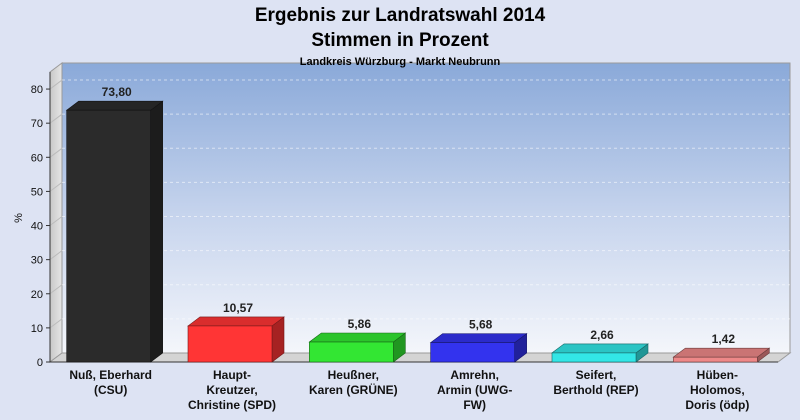  Describe the element at coordinates (353, 375) in the screenshot. I see `x-tick-label-line: Heußner,` at that location.